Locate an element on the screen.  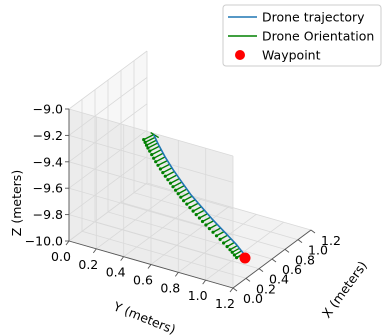
y-tick-label: 0.8 is located at coordinates (170, 287).